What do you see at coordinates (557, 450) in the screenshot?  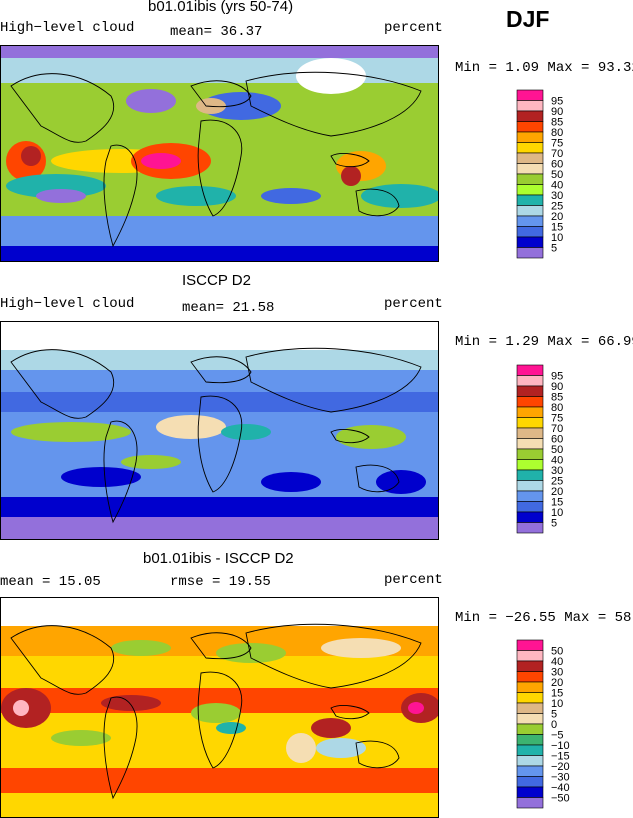 I see `legend-label: 50` at bounding box center [557, 450].